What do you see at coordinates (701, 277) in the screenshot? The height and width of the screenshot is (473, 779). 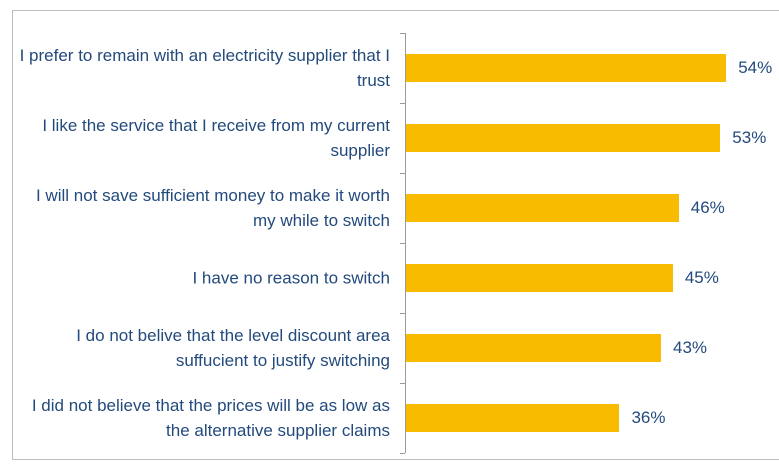 I see `value-label: 45%` at bounding box center [701, 277].